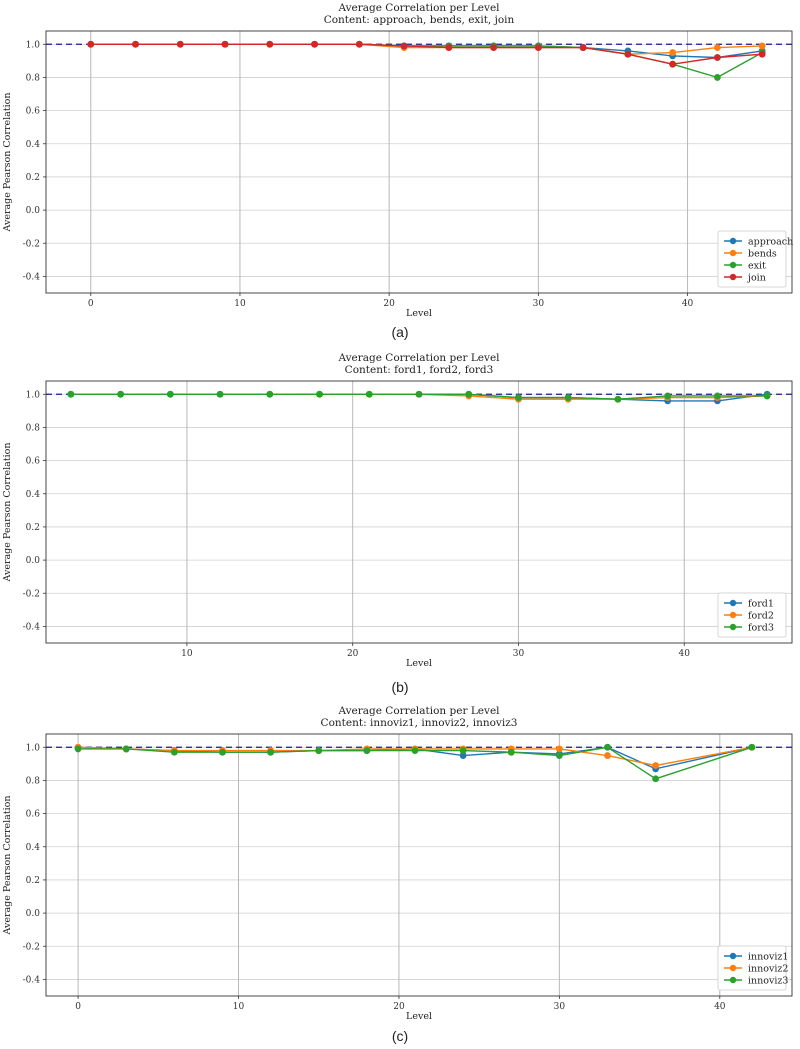  I want to click on legend-label: innoviz1, so click(768, 957).